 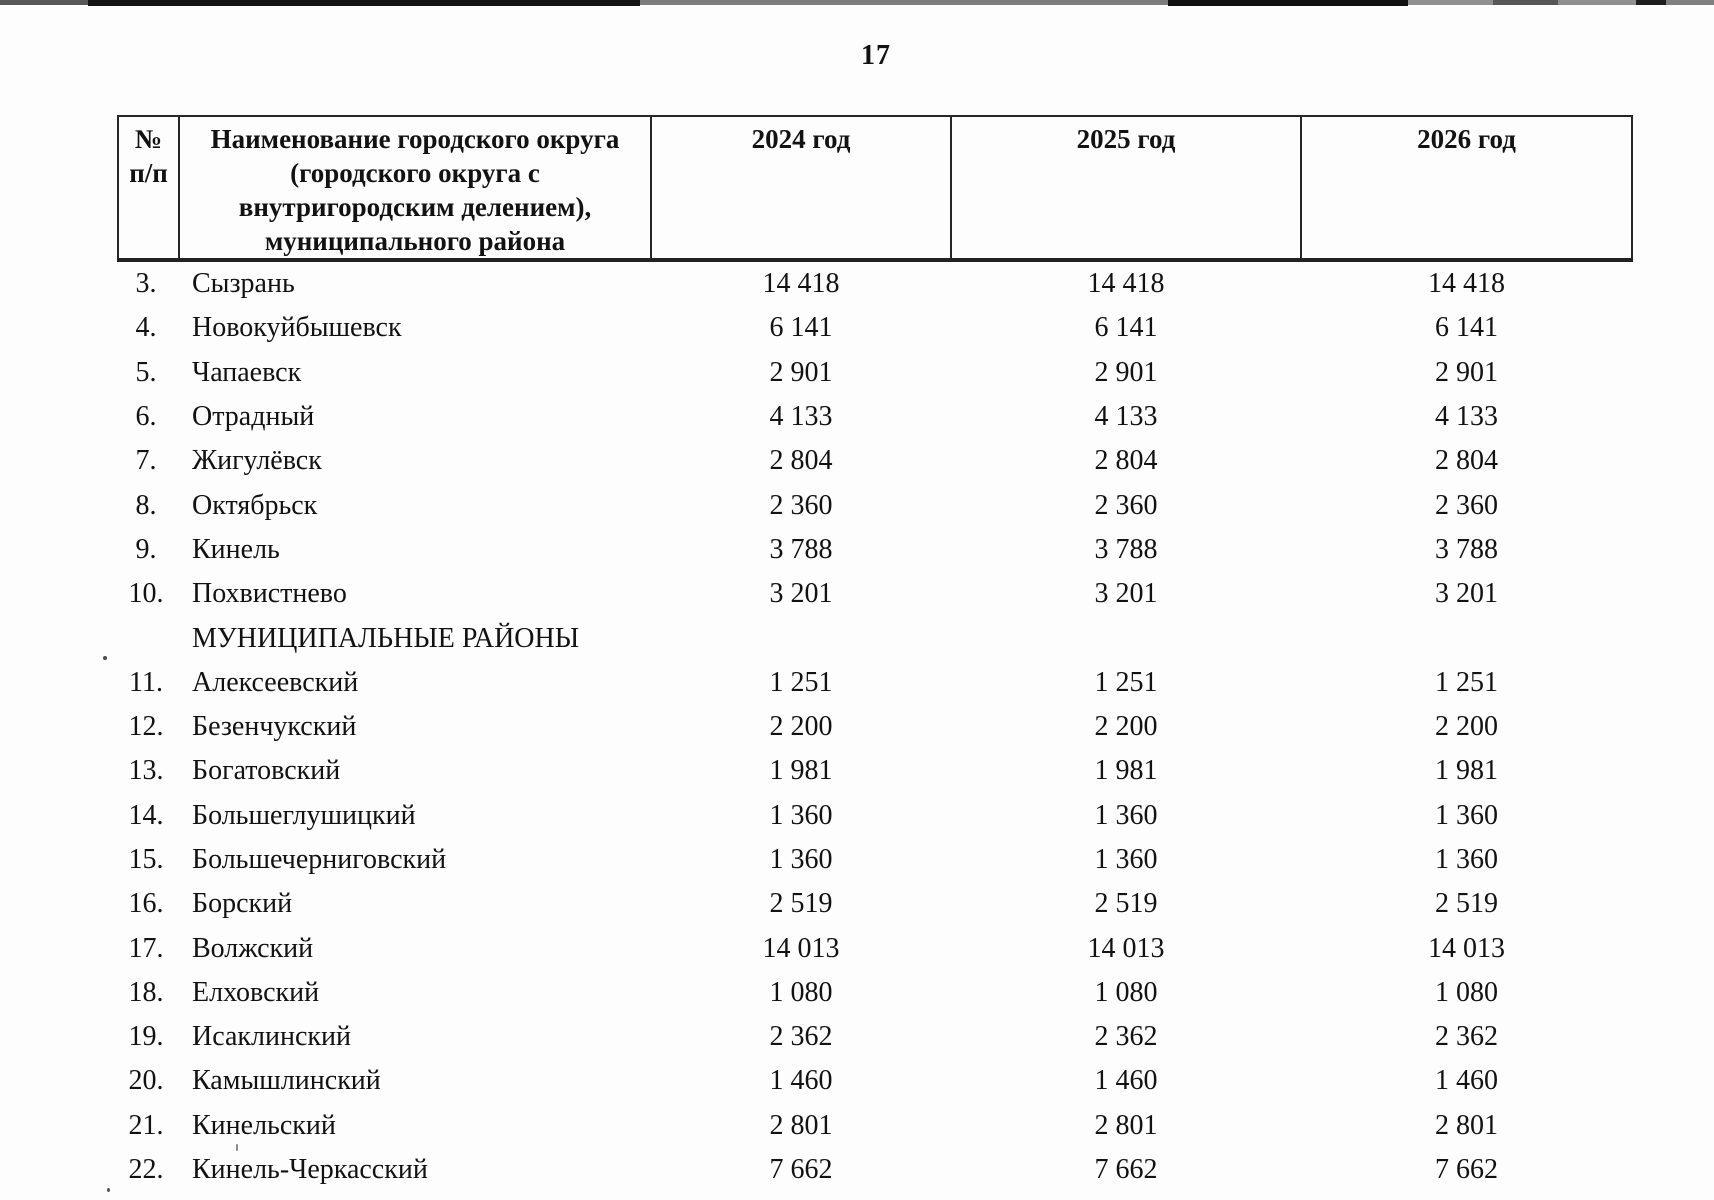 I want to click on row-value-2024-cell: 2 519, so click(x=801, y=904).